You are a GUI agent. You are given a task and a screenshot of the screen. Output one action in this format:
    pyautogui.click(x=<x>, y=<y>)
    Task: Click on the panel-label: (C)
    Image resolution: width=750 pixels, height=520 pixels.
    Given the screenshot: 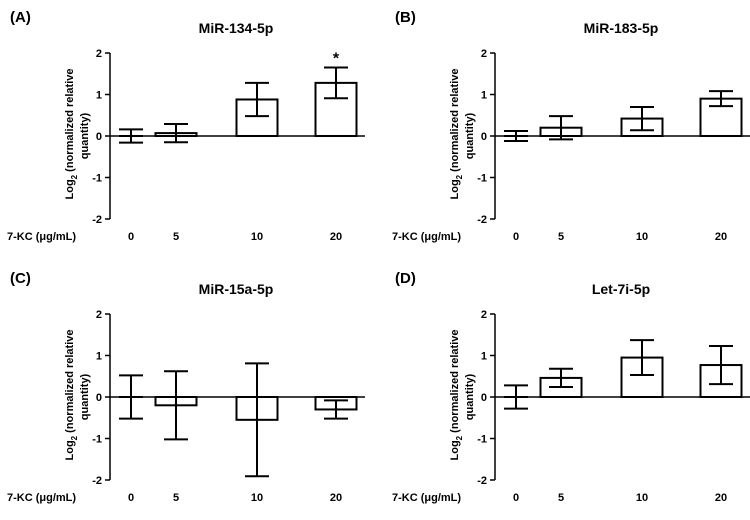 What is the action you would take?
    pyautogui.click(x=20, y=278)
    